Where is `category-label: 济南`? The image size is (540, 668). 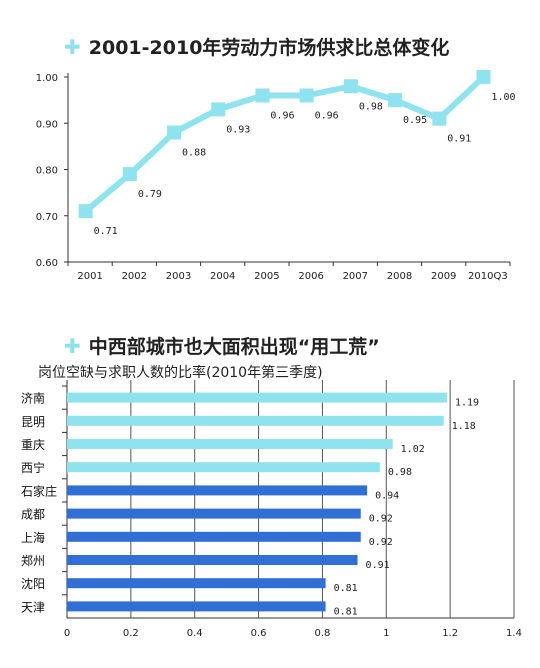 category-label: 济南 is located at coordinates (33, 398).